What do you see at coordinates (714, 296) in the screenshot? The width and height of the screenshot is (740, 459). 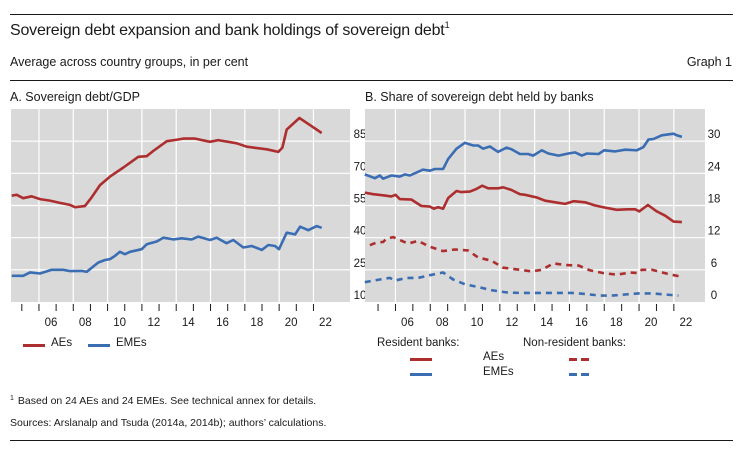 I see `panel-b-ytick-label: 0` at bounding box center [714, 296].